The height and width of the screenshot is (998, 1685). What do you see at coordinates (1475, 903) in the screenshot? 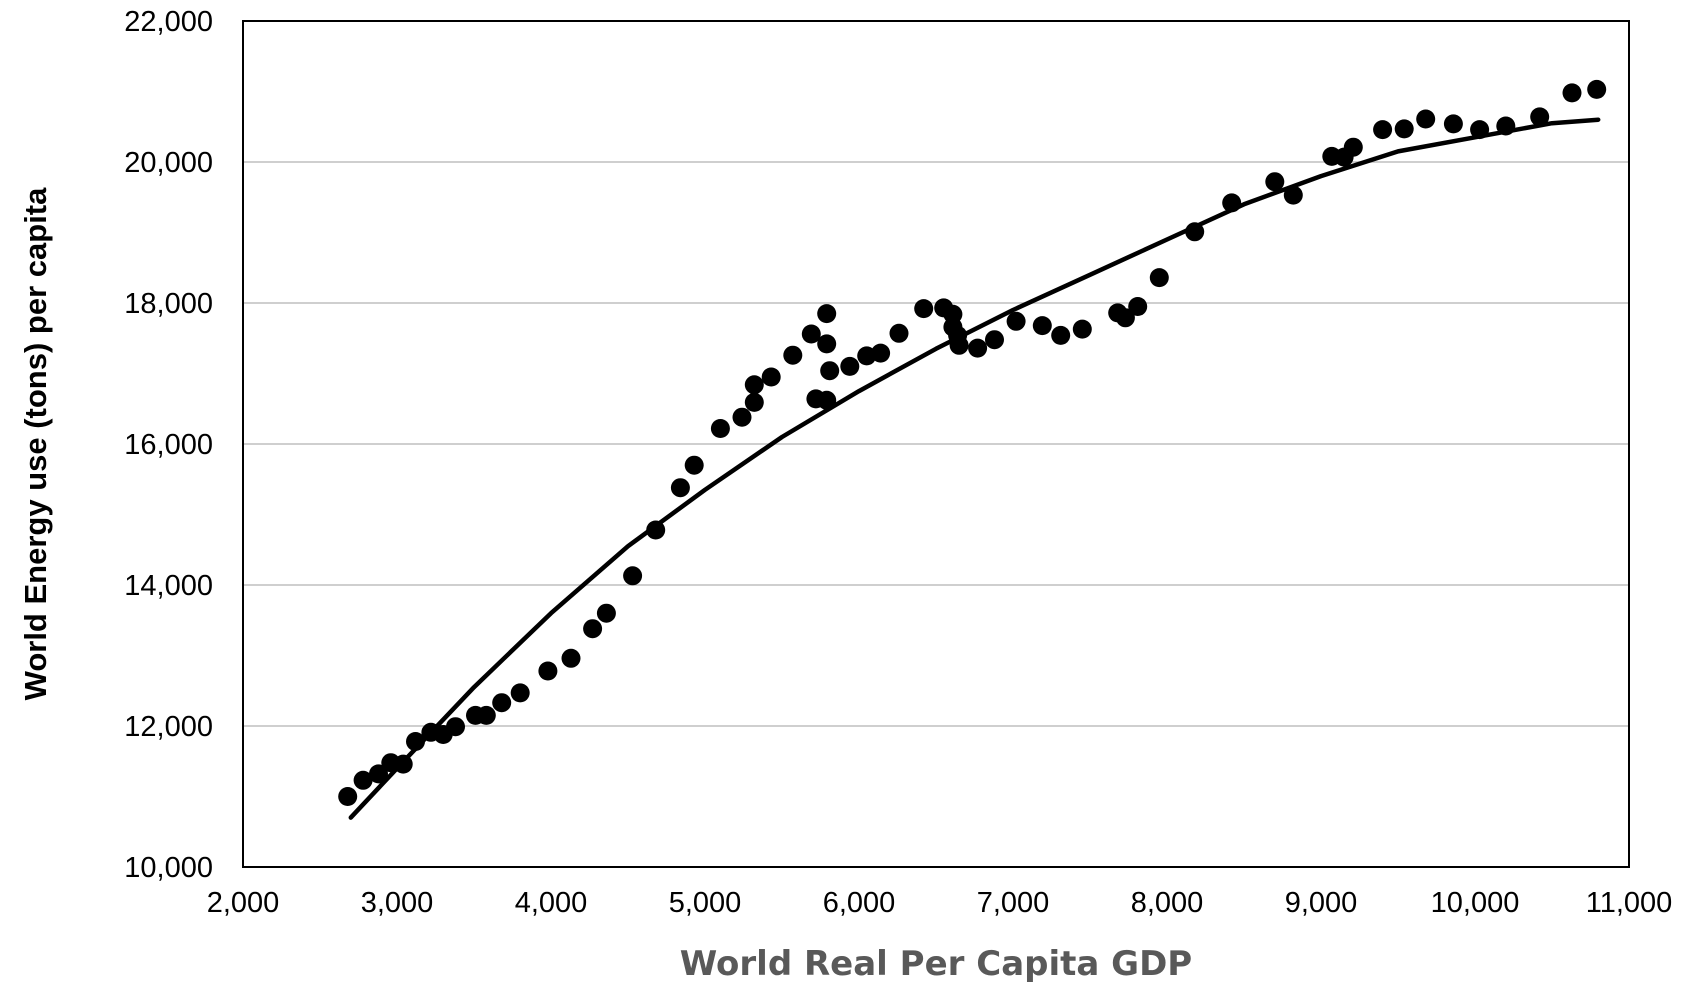
I see `x-tick-label: 10,000` at bounding box center [1475, 903].